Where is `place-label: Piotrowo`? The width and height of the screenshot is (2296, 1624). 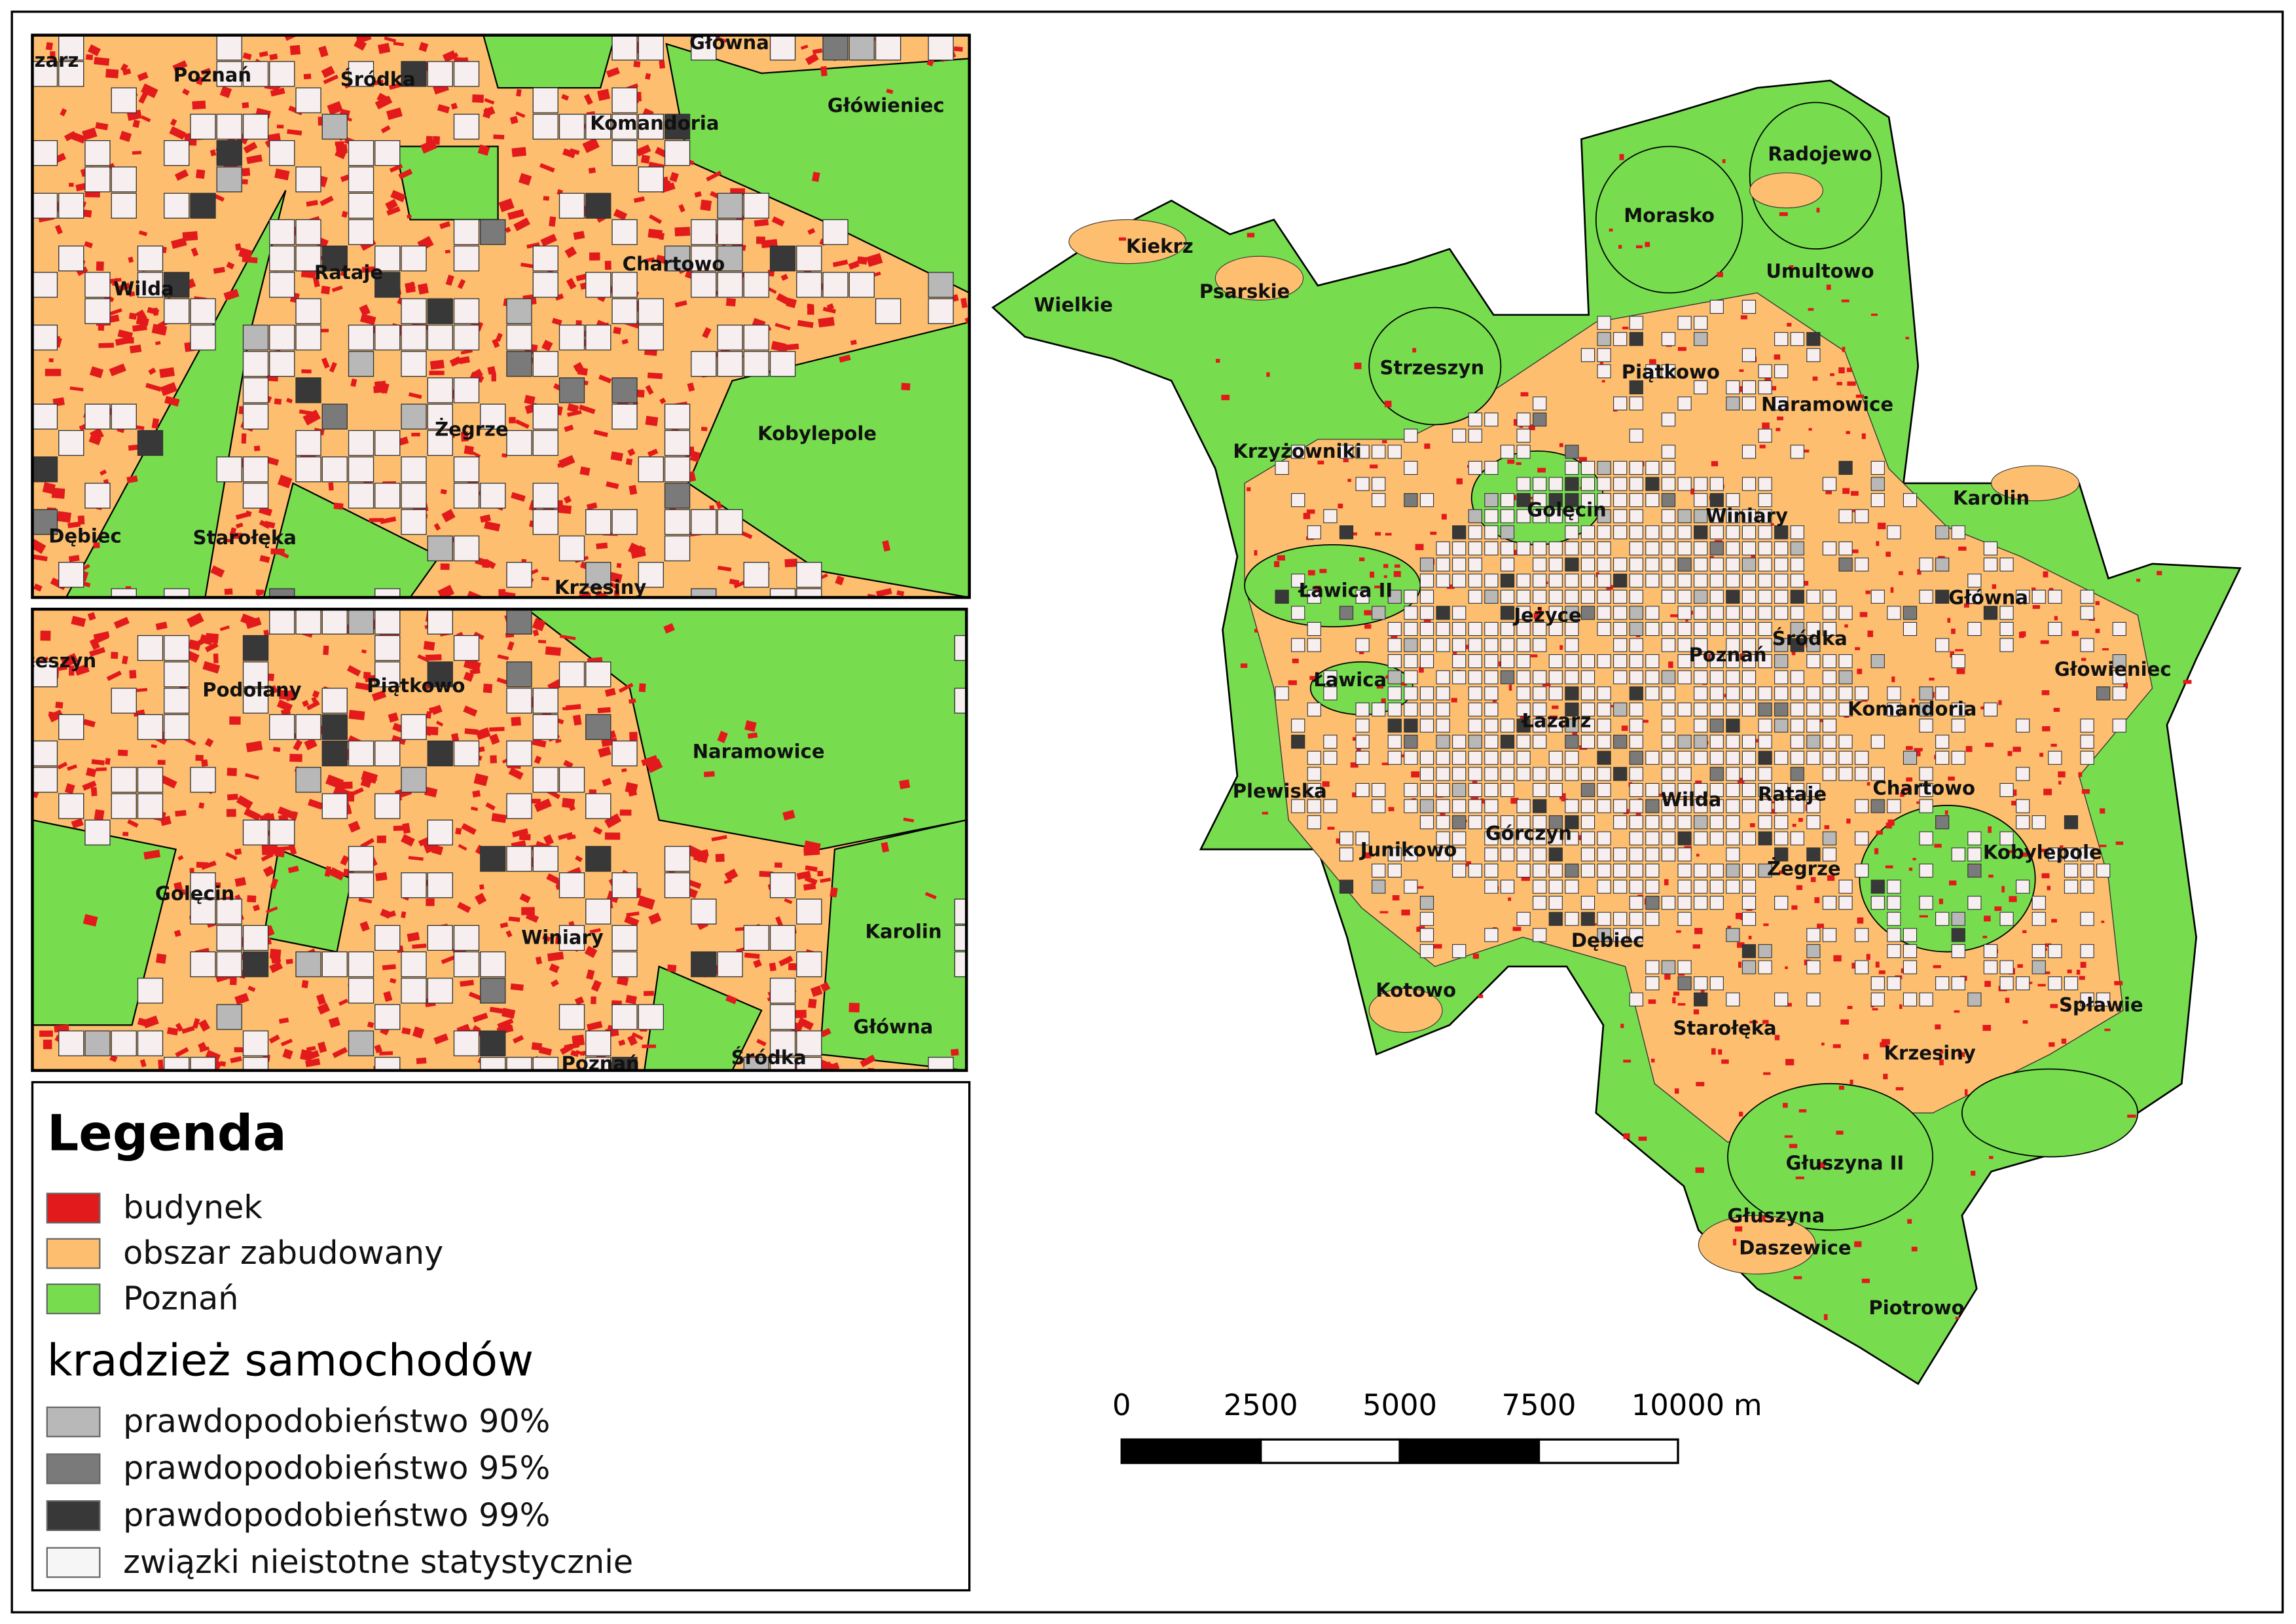 place-label: Piotrowo is located at coordinates (1916, 1308).